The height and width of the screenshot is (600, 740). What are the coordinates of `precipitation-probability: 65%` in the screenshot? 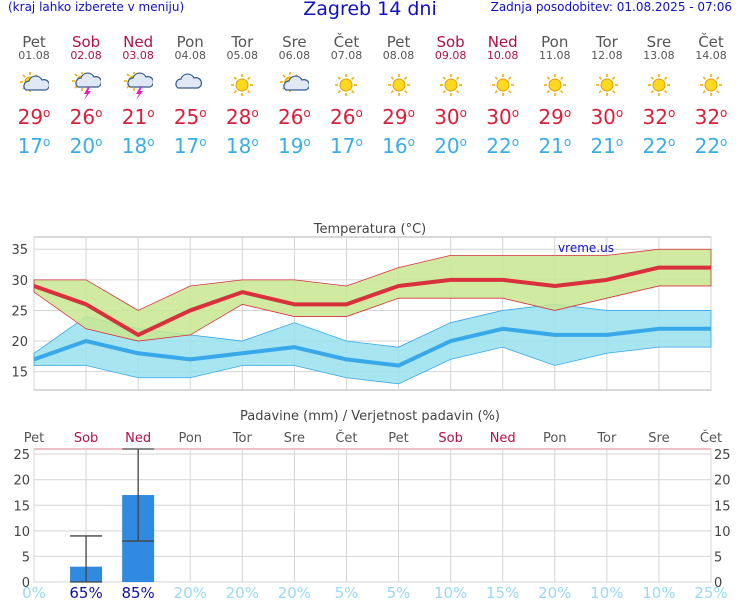 It's located at (85, 592).